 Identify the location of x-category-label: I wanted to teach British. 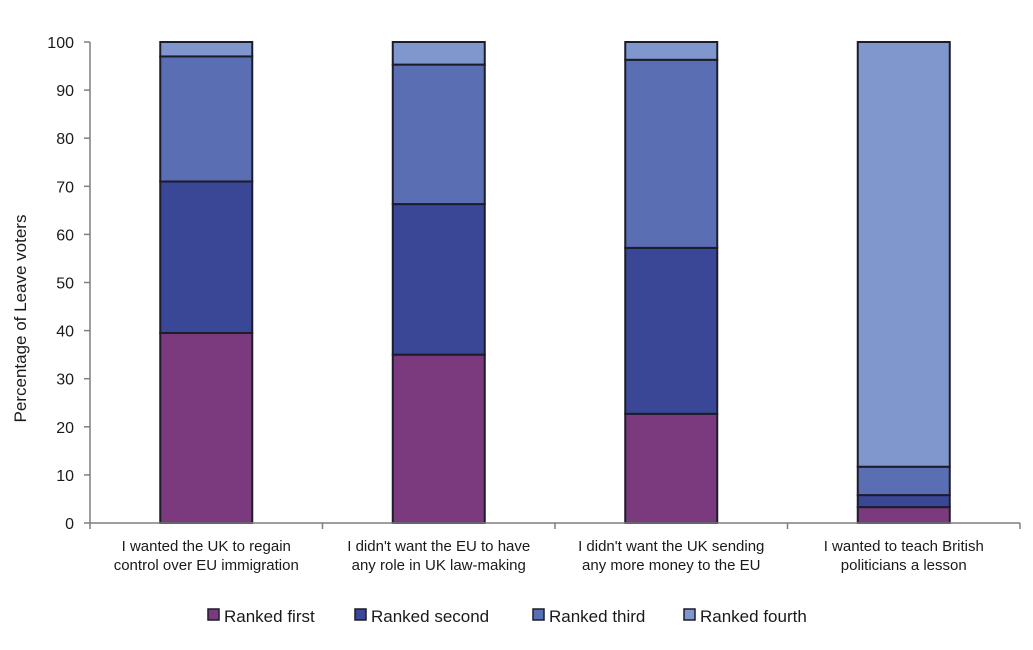
(904, 546).